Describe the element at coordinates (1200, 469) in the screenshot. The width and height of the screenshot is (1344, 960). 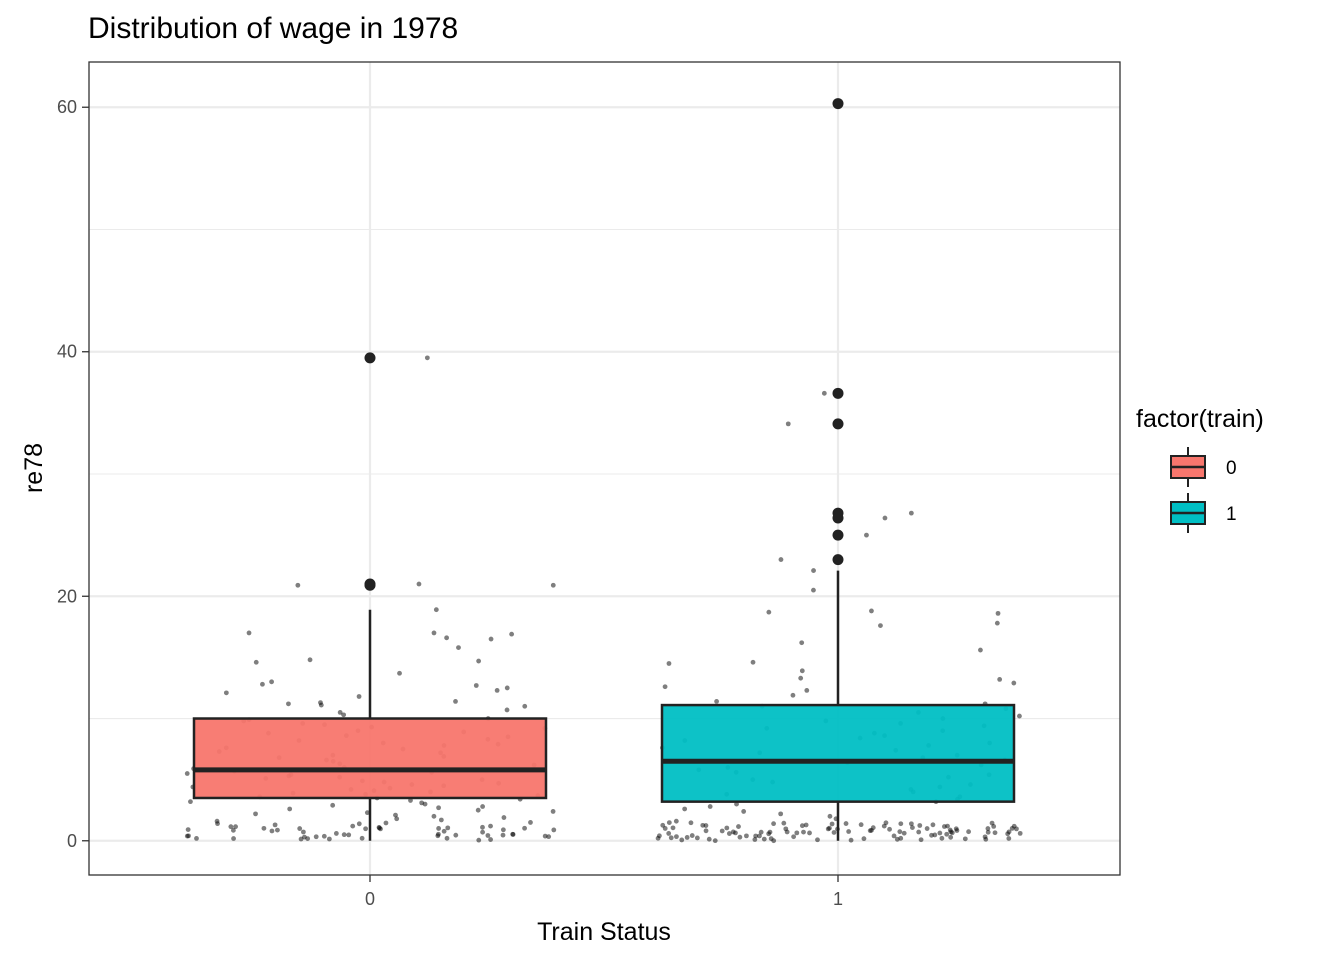
I see `legend: factor(train) 0 1` at that location.